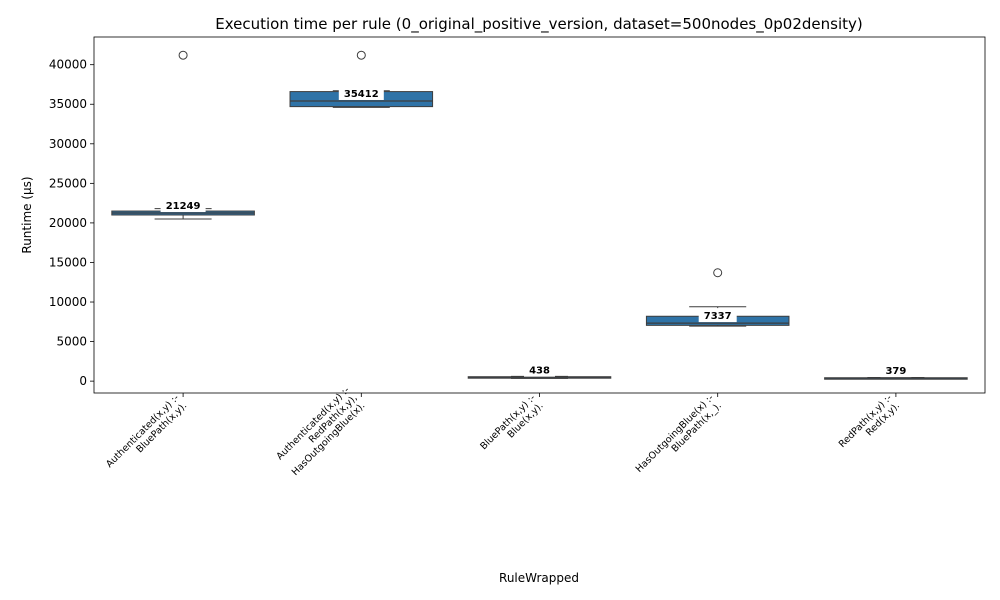 The width and height of the screenshot is (1000, 600). Describe the element at coordinates (68, 65) in the screenshot. I see `y-tick-label: 40000` at that location.